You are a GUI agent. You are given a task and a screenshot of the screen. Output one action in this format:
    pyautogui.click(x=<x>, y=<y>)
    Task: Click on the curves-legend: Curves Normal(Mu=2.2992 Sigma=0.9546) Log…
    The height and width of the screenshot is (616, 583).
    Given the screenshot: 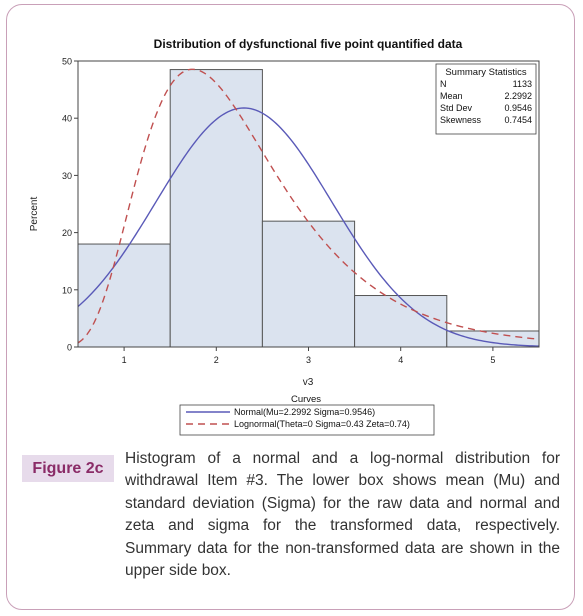 What is the action you would take?
    pyautogui.click(x=307, y=415)
    